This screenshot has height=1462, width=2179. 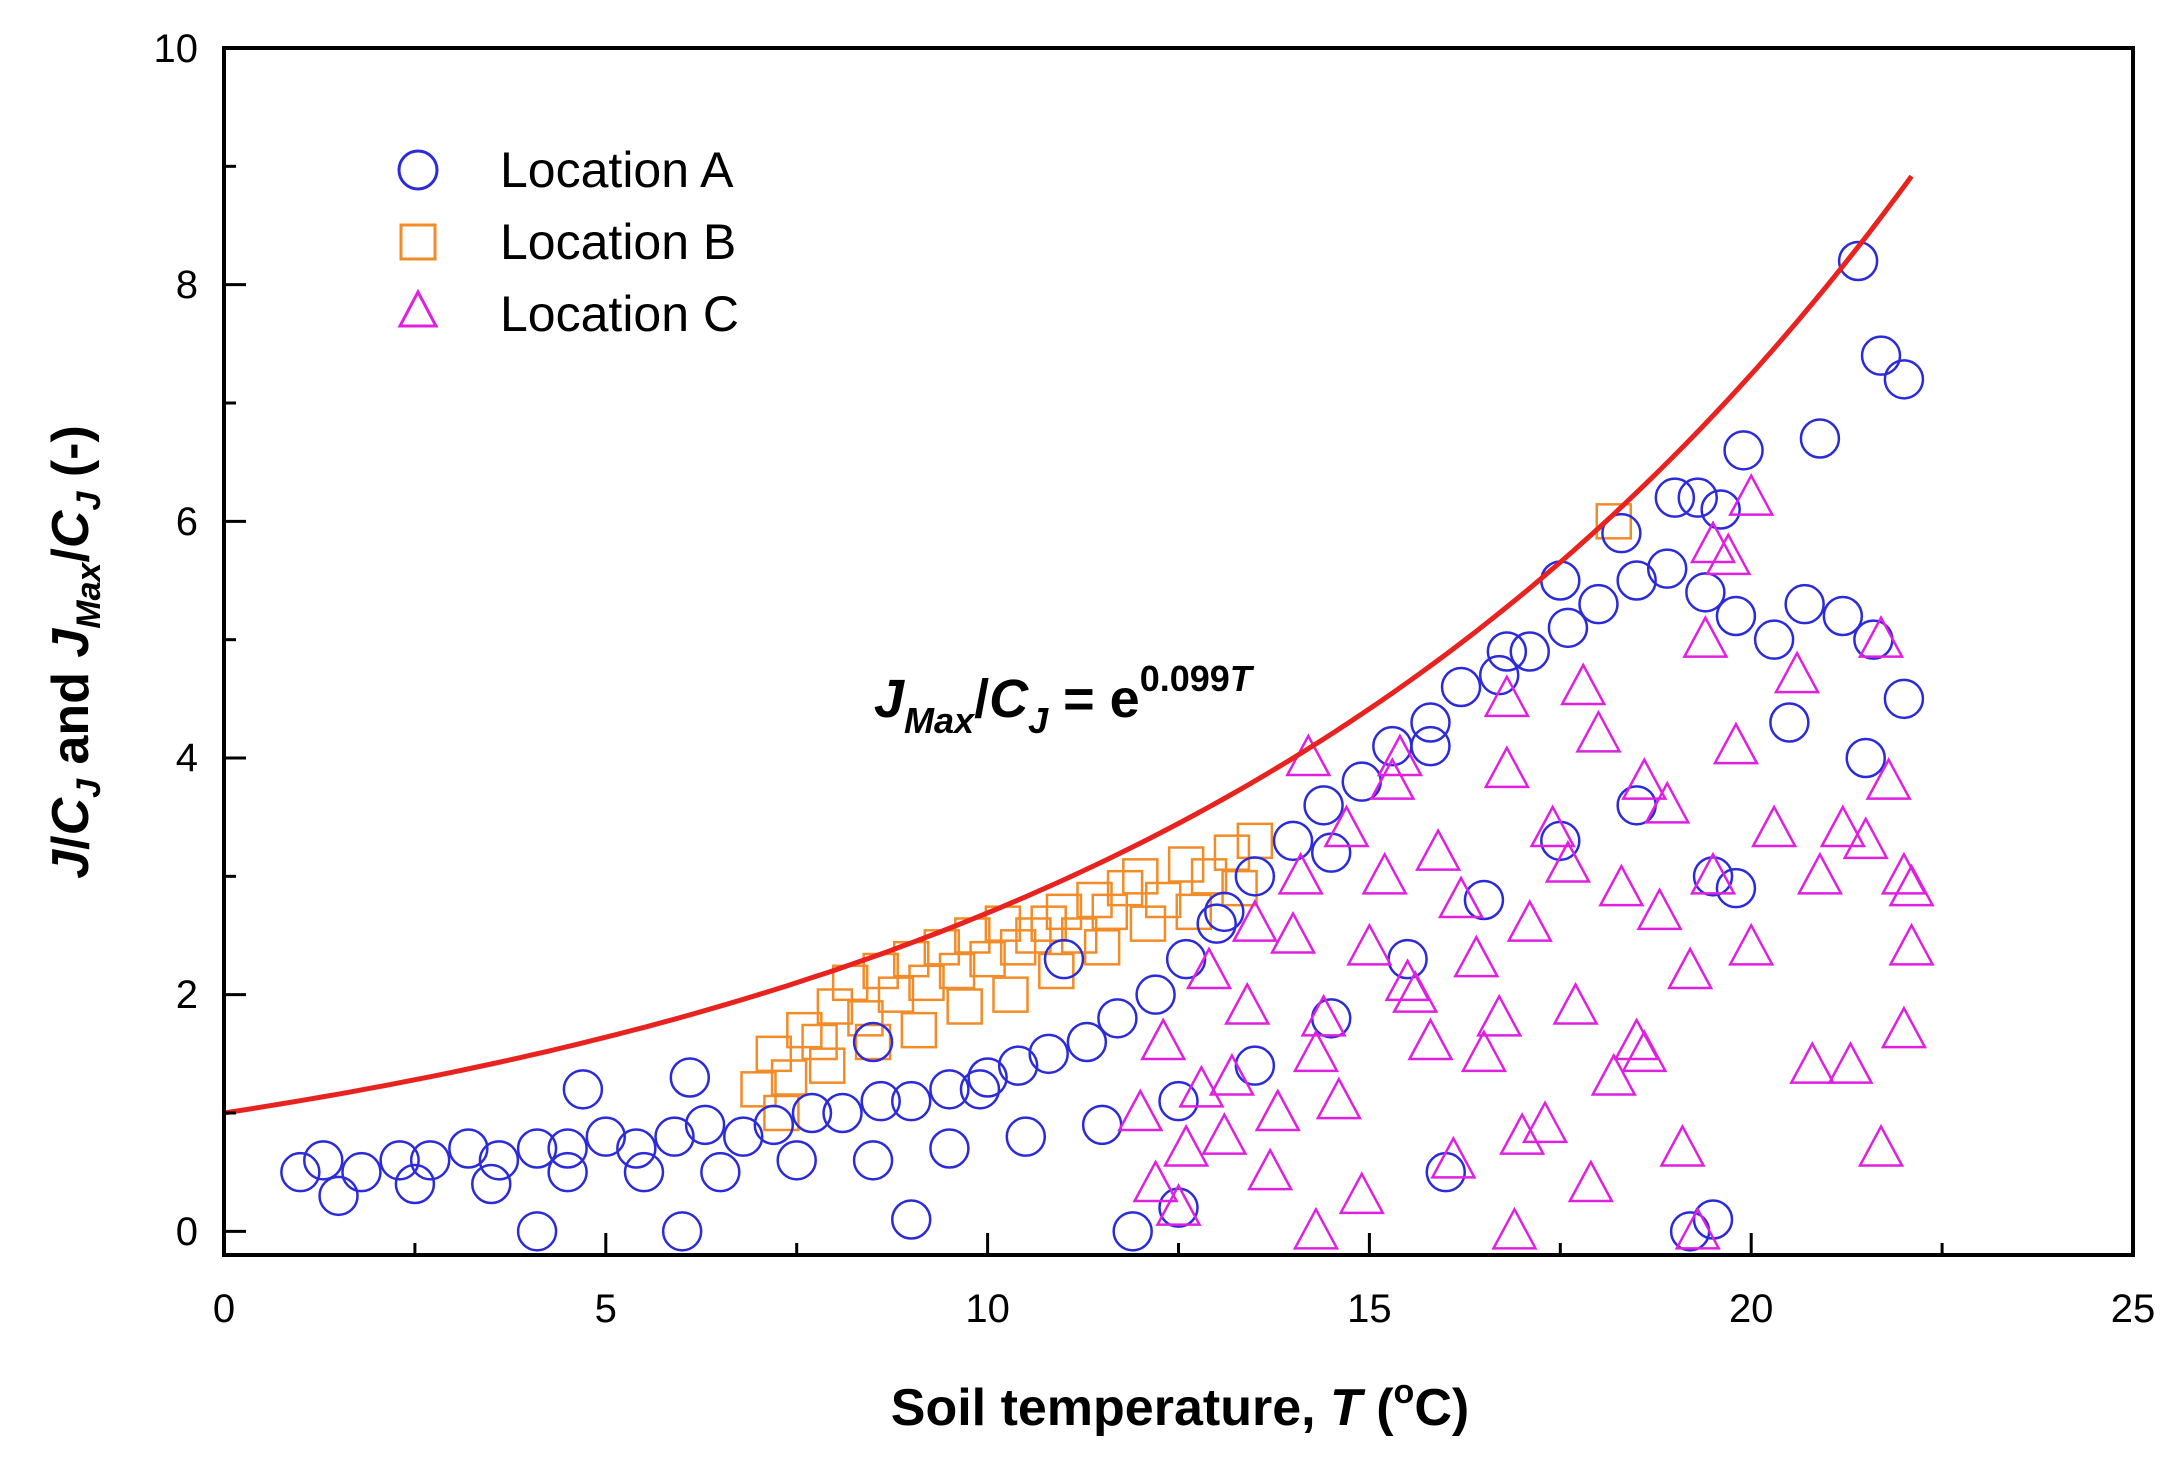 What do you see at coordinates (187, 758) in the screenshot?
I see `y-tick-label: 4` at bounding box center [187, 758].